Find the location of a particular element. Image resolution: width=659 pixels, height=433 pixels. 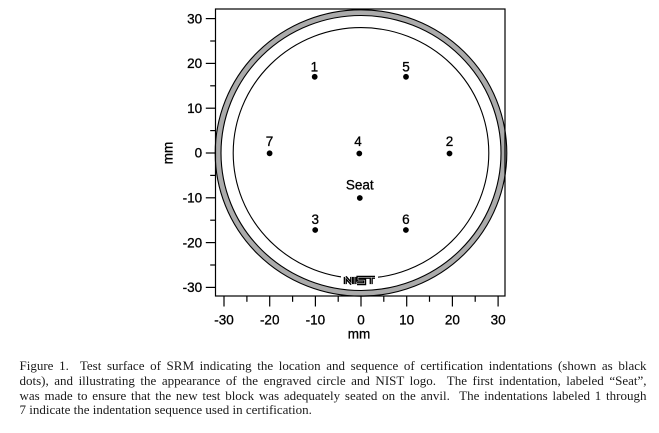

svg-text: 2 is located at coordinates (450, 141).